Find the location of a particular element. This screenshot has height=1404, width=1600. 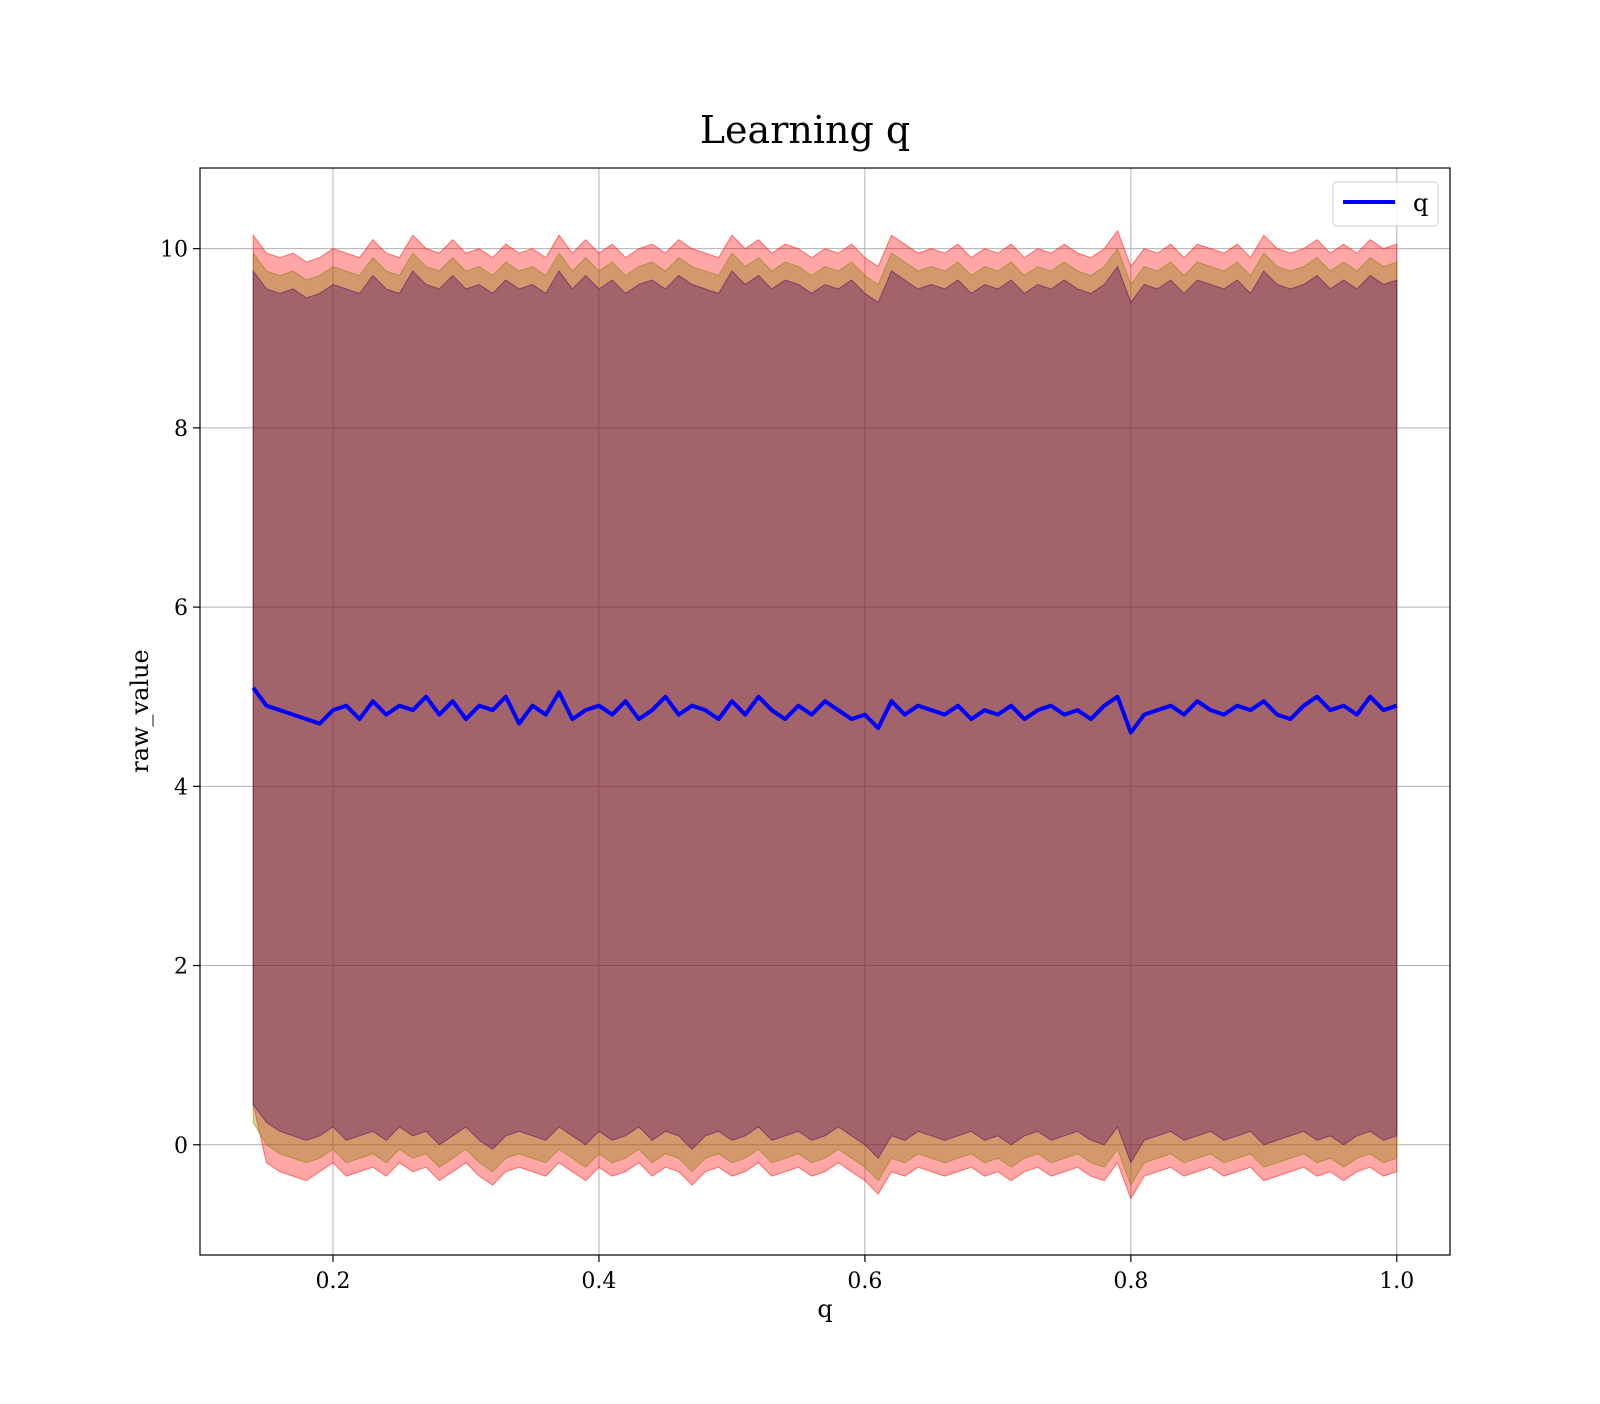

x-axis: 0.2 0.4 0.6 0.8 1.0 is located at coordinates (864, 1274).